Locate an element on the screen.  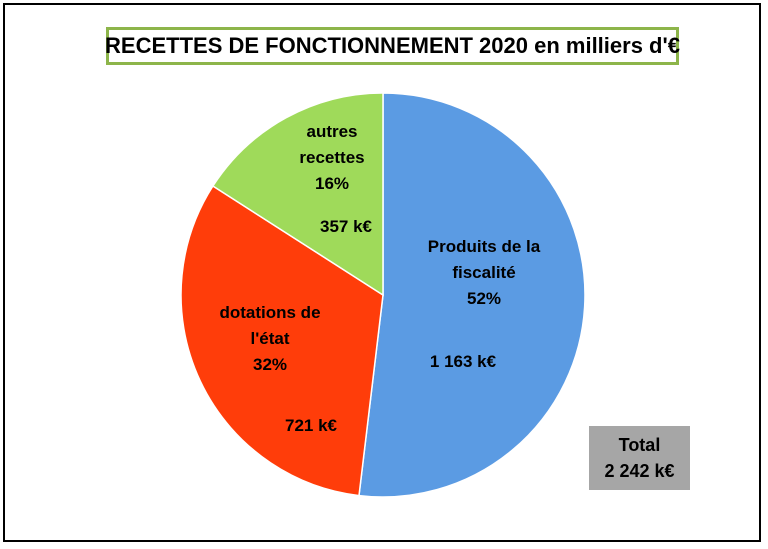
total-value: 2 242 k€ is located at coordinates (639, 471).